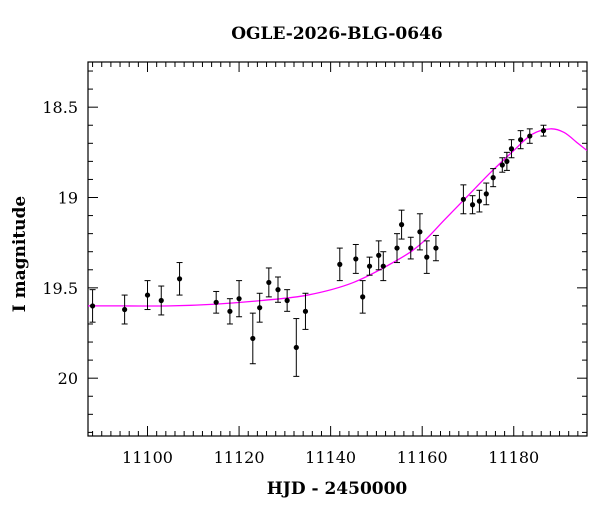 The height and width of the screenshot is (512, 600). I want to click on y-tick-label: 18.5, so click(60, 107).